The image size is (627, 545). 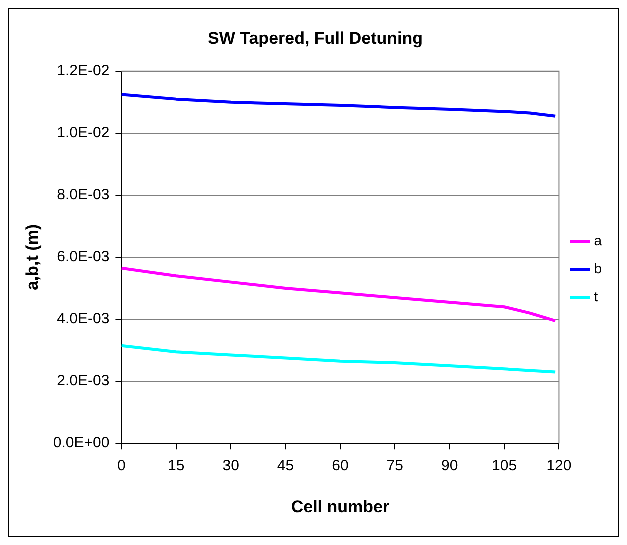 I want to click on x-tick-label: 45, so click(x=285, y=466).